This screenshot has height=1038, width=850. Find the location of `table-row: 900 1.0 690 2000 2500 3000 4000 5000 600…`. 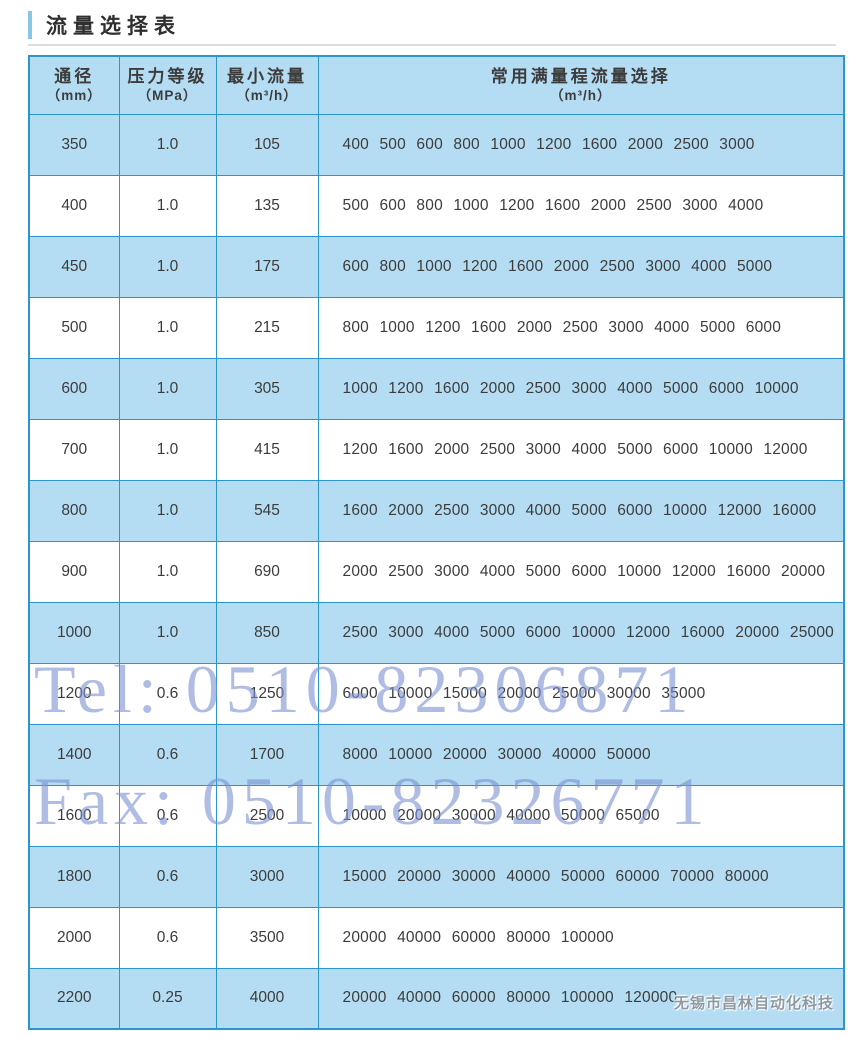

table-row: 900 1.0 690 2000 2500 3000 4000 5000 600… is located at coordinates (436, 571).